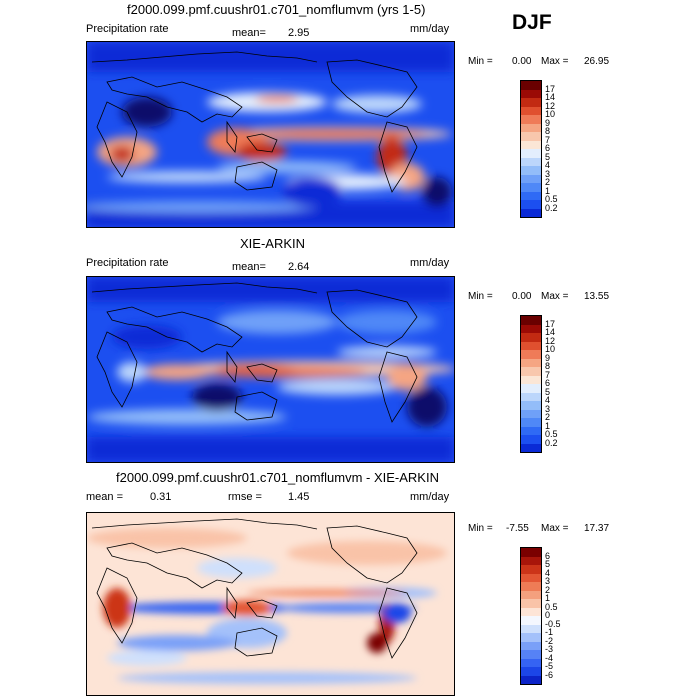 The height and width of the screenshot is (700, 700). I want to click on colorbar-tick-label: 0, so click(548, 615).